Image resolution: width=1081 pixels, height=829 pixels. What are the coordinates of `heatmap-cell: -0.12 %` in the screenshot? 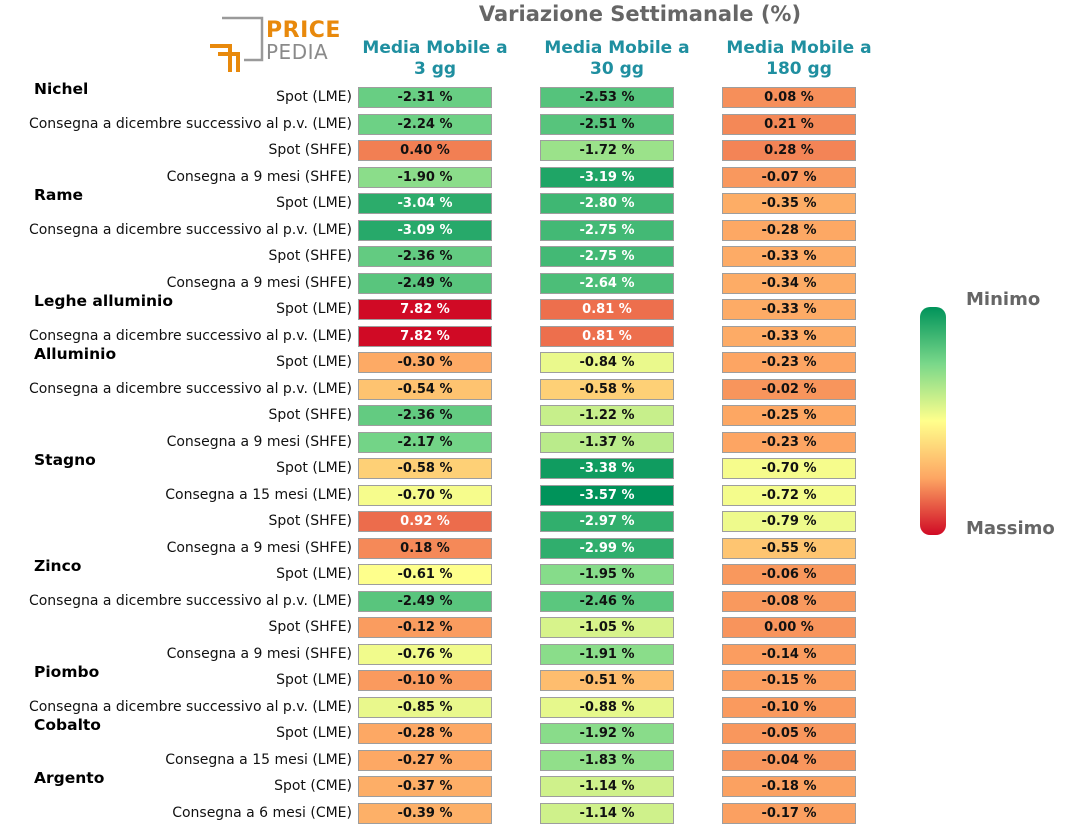 It's located at (425, 627).